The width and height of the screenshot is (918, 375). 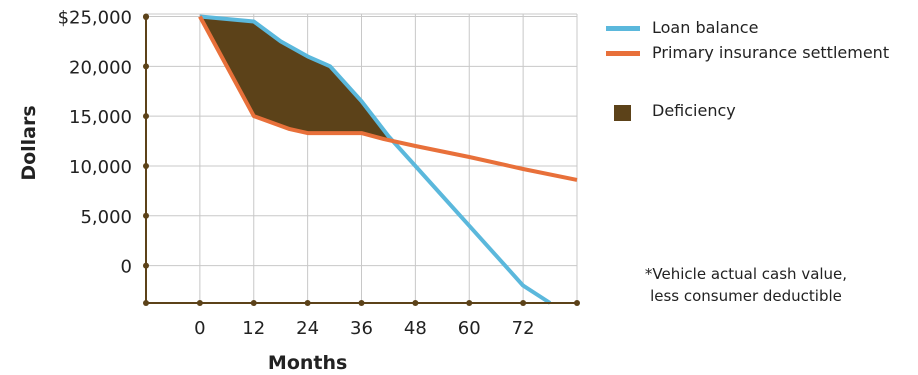 What do you see at coordinates (761, 111) in the screenshot?
I see `legend-item-deficiency: Deficiency` at bounding box center [761, 111].